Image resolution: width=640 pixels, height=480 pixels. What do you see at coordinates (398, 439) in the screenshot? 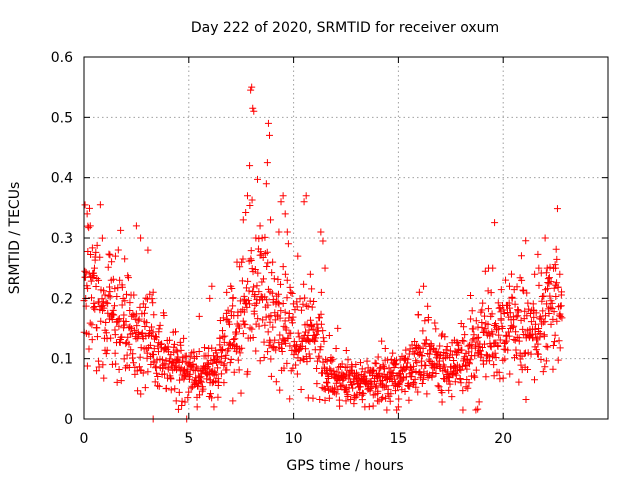
I see `x-tick-label: 15` at bounding box center [398, 439].